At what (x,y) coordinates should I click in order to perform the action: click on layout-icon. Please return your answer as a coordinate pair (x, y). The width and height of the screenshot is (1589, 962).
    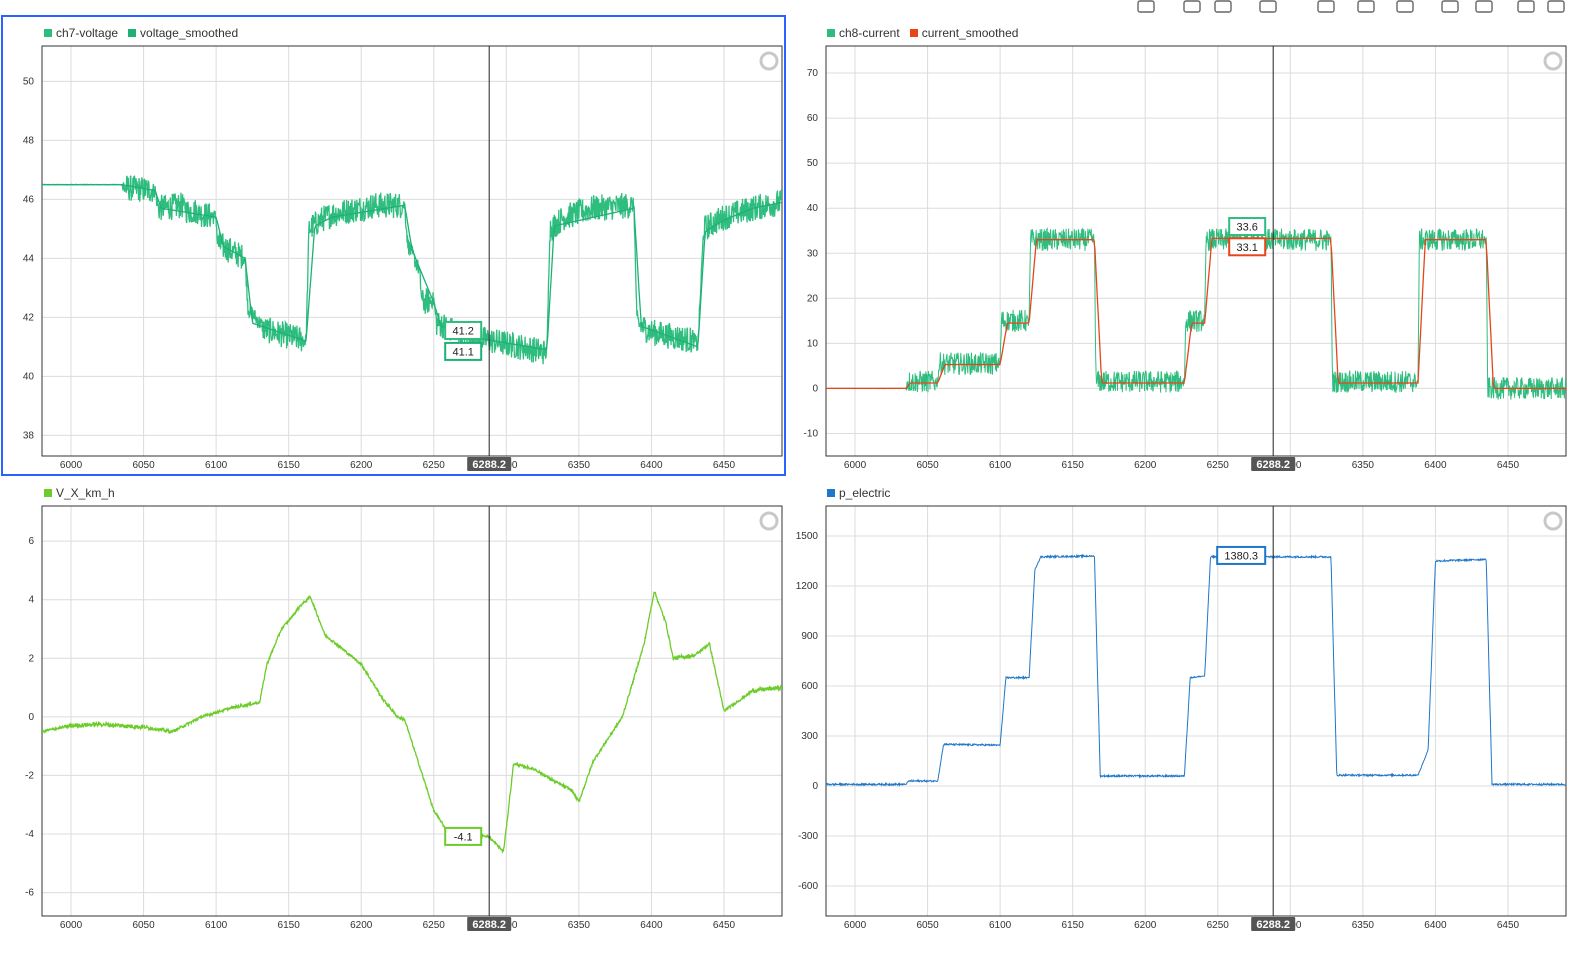
    Looking at the image, I should click on (1223, 6).